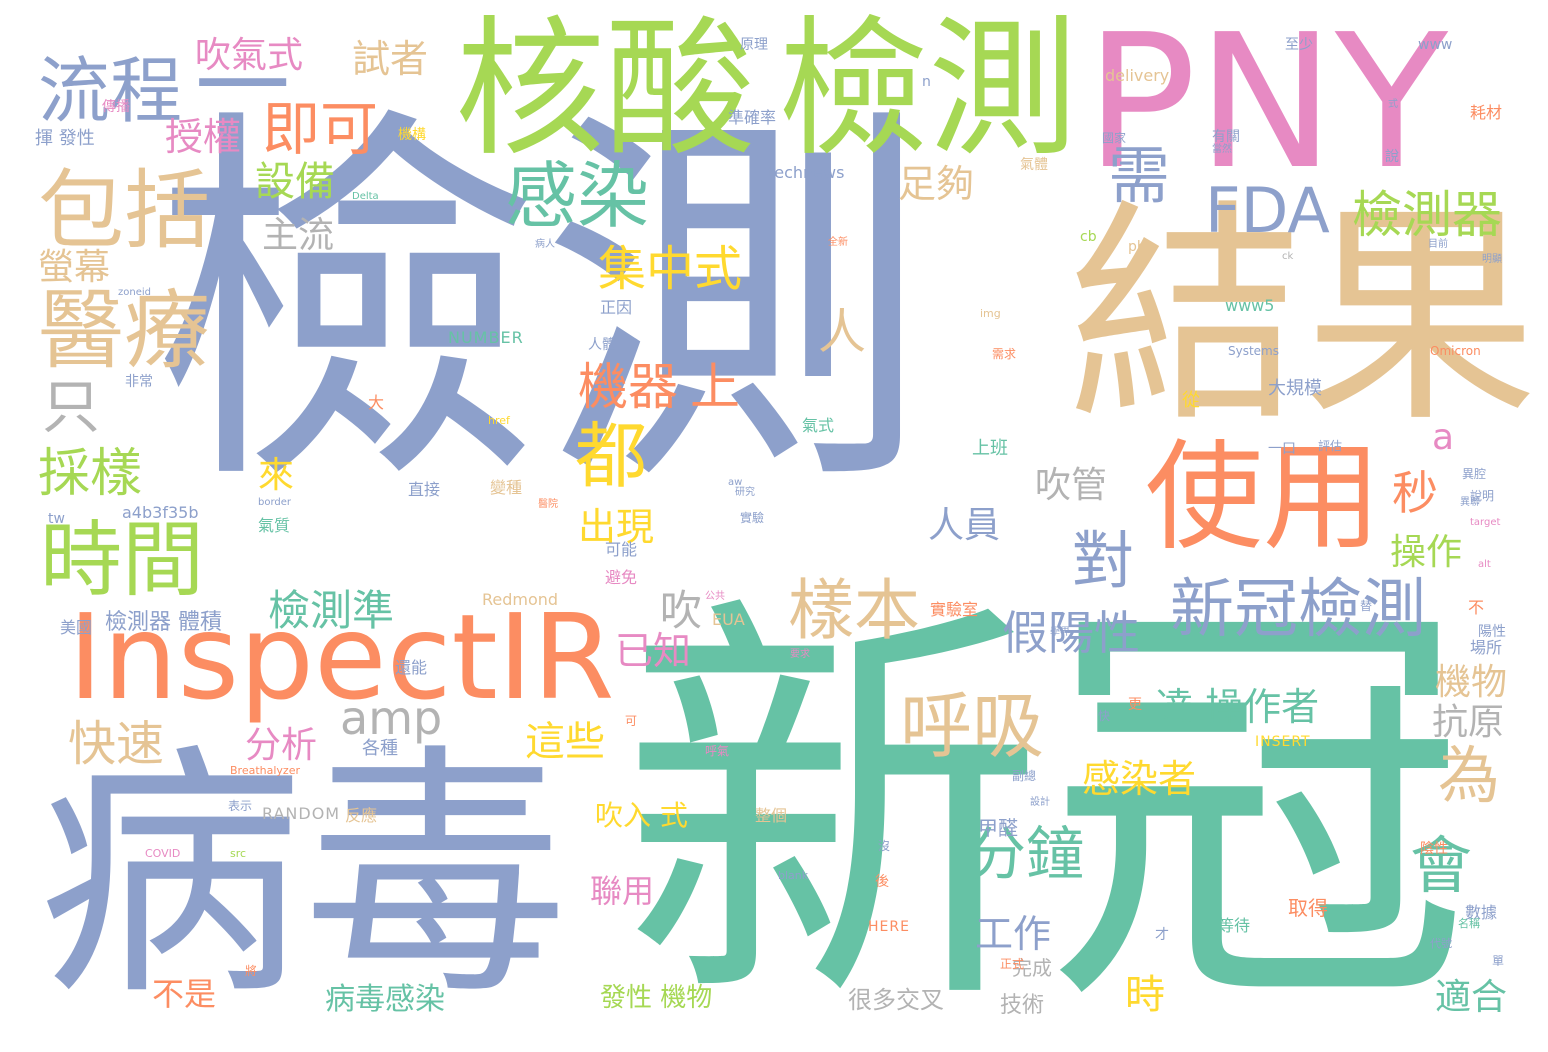 This screenshot has height=1052, width=1548. I want to click on cloud-word: 替, so click(1366, 606).